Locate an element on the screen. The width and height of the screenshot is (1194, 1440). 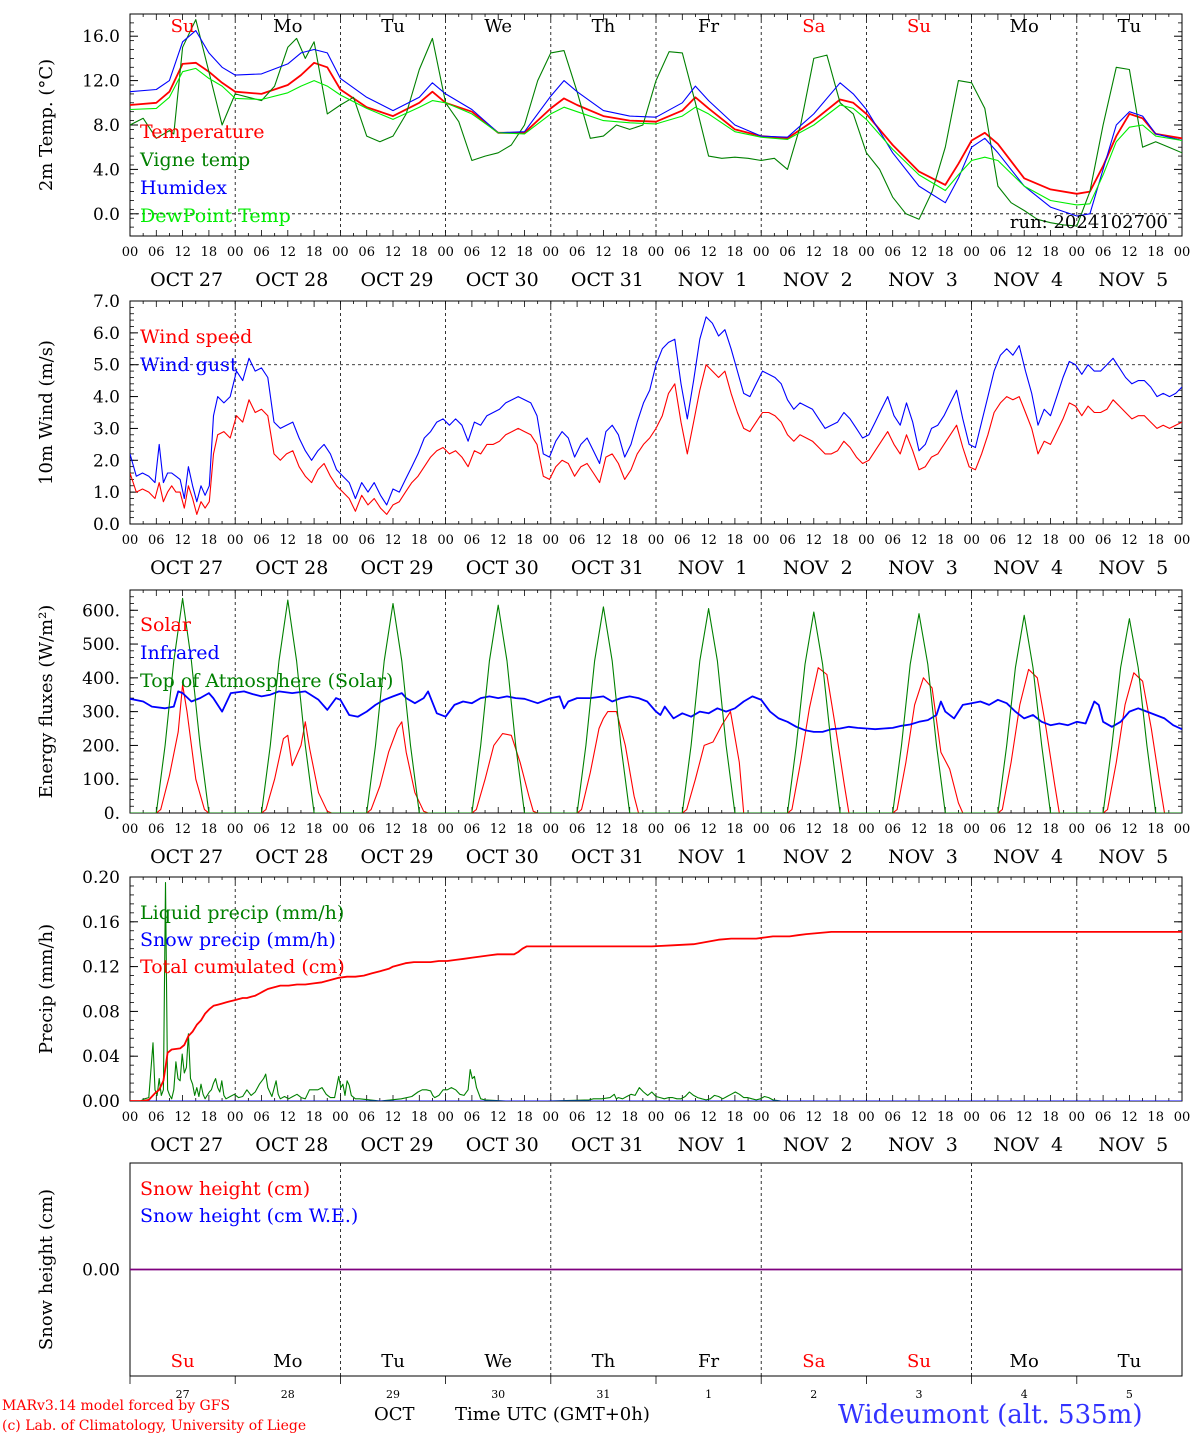
legend-entry: Humidex is located at coordinates (183, 188).